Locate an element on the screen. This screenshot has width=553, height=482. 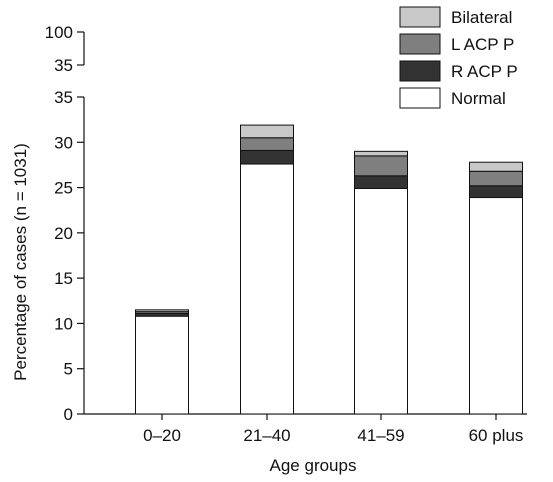
y-tick-label: 10 is located at coordinates (63, 323).